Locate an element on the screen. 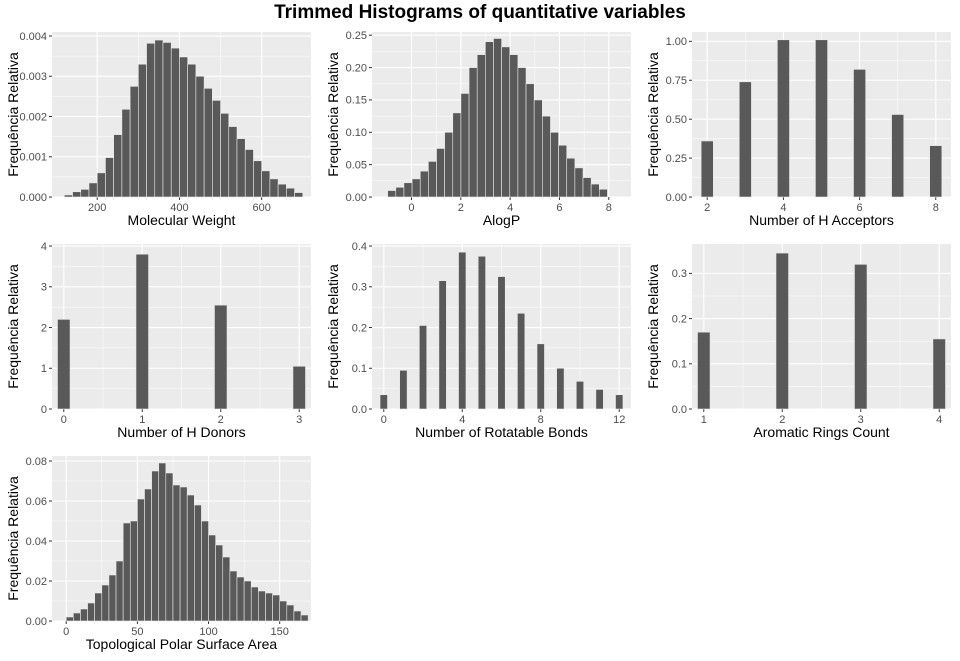  x-axis-title: Molecular Weight is located at coordinates (182, 220).